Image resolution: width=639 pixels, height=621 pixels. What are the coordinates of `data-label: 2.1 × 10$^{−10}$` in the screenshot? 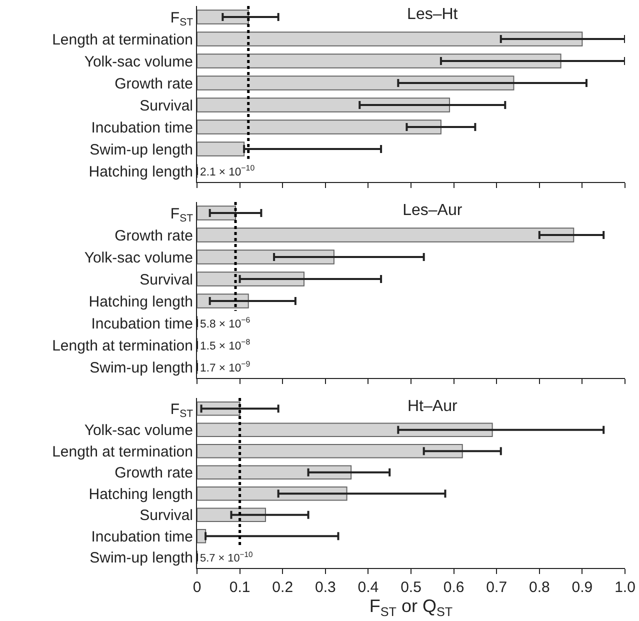 It's located at (228, 171).